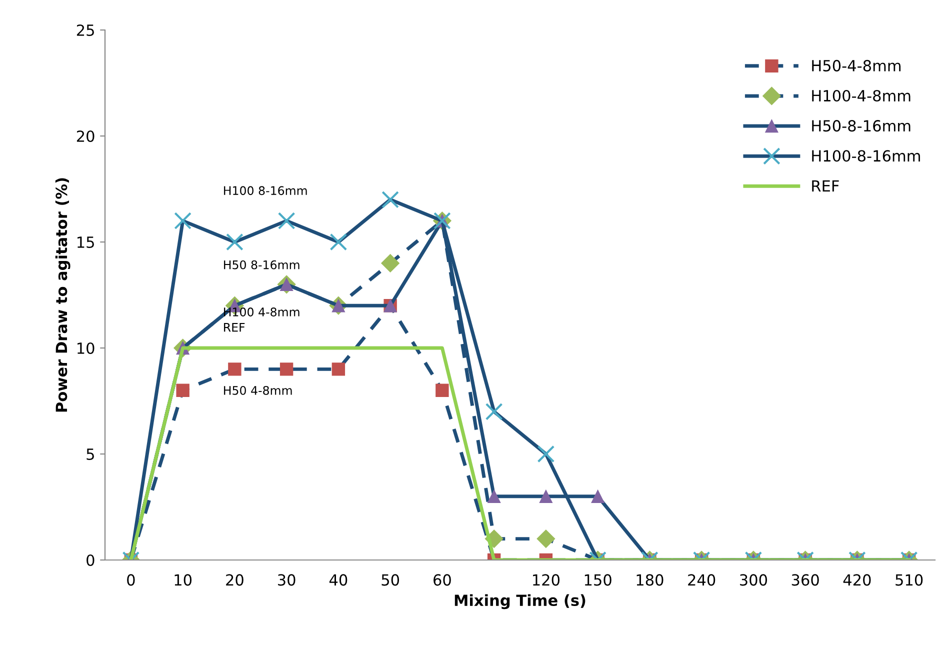  Describe the element at coordinates (86, 242) in the screenshot. I see `y-tick-label: 15` at that location.